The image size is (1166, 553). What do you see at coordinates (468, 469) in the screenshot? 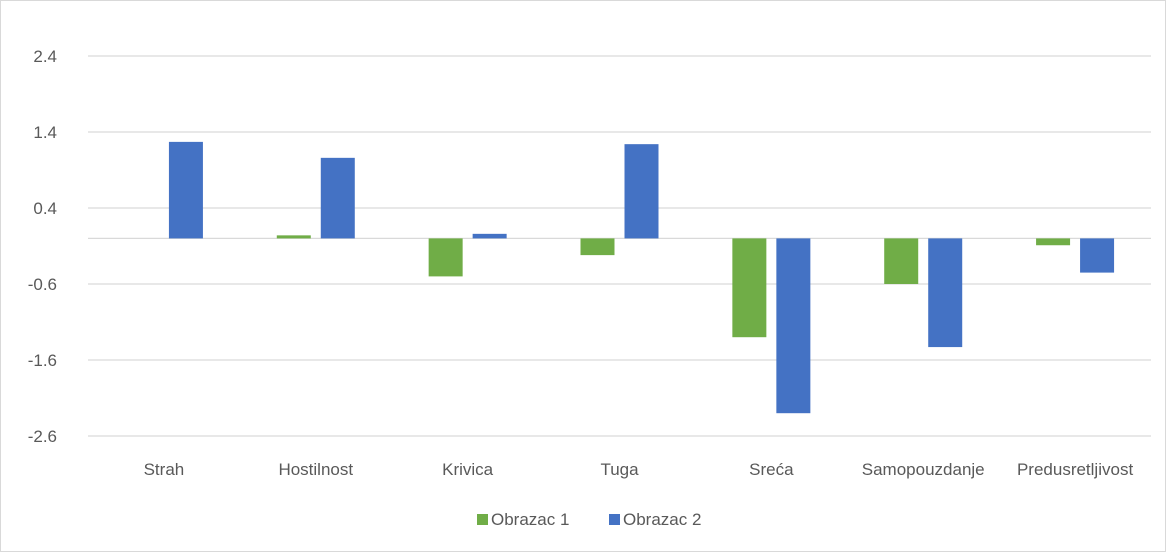
I see `category-label: Krivica` at bounding box center [468, 469].